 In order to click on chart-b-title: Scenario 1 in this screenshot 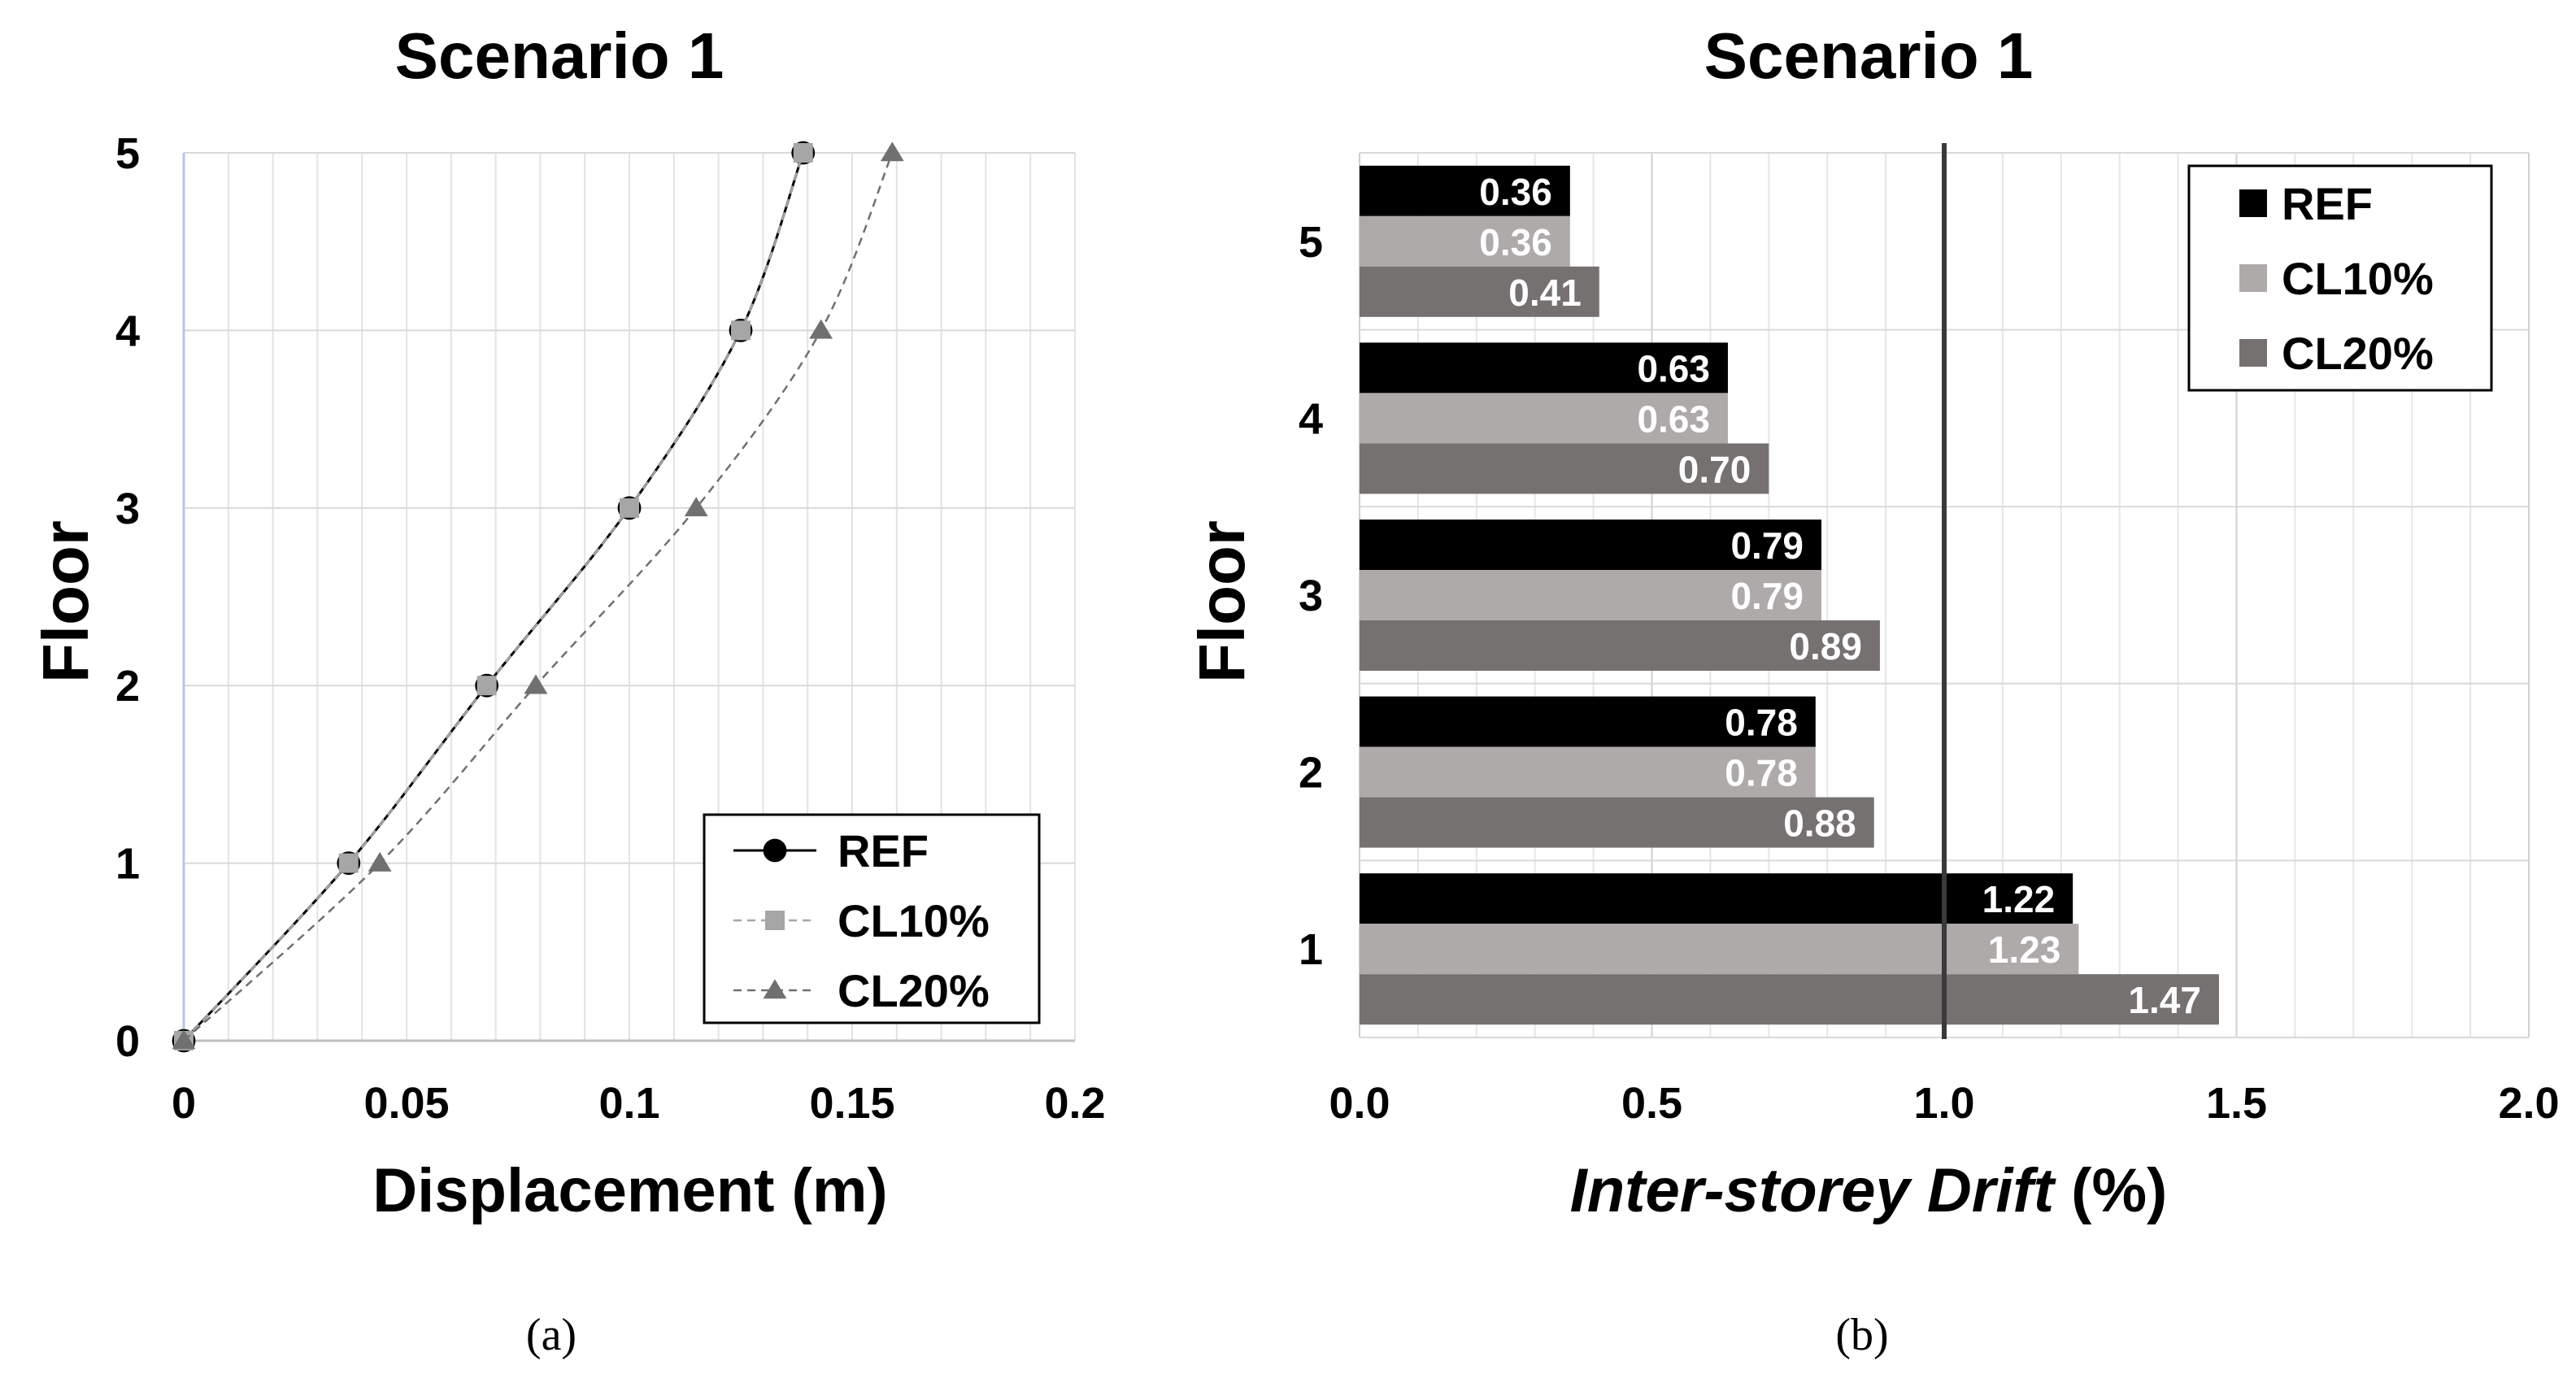, I will do `click(1869, 56)`.